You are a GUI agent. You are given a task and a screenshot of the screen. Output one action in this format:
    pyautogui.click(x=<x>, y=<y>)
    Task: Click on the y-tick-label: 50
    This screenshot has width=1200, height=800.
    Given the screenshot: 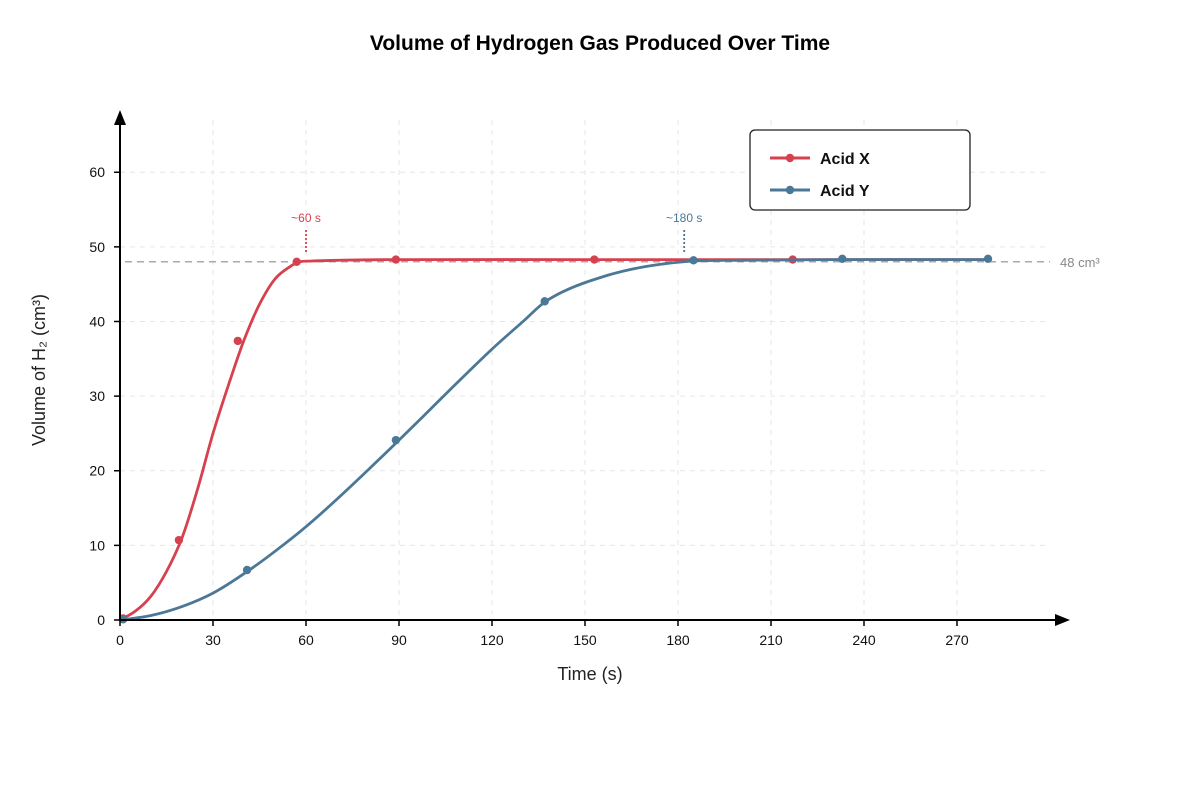 What is the action you would take?
    pyautogui.click(x=97, y=247)
    